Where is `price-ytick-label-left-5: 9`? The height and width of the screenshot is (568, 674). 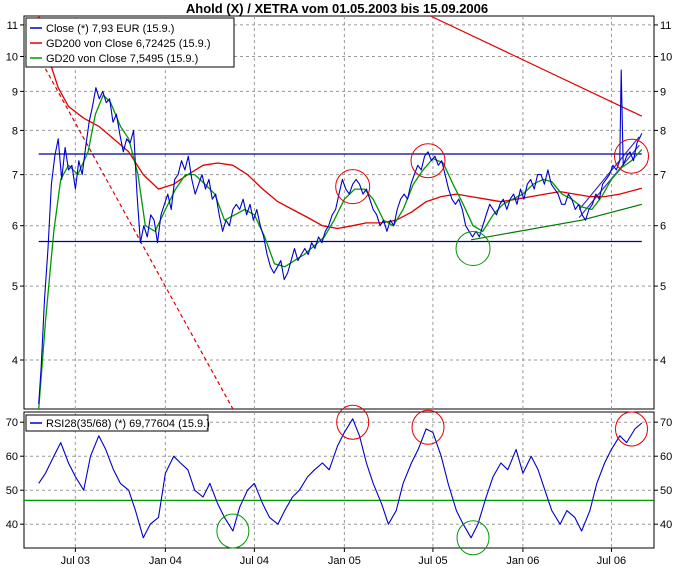 price-ytick-label-left-5: 9 is located at coordinates (15, 92).